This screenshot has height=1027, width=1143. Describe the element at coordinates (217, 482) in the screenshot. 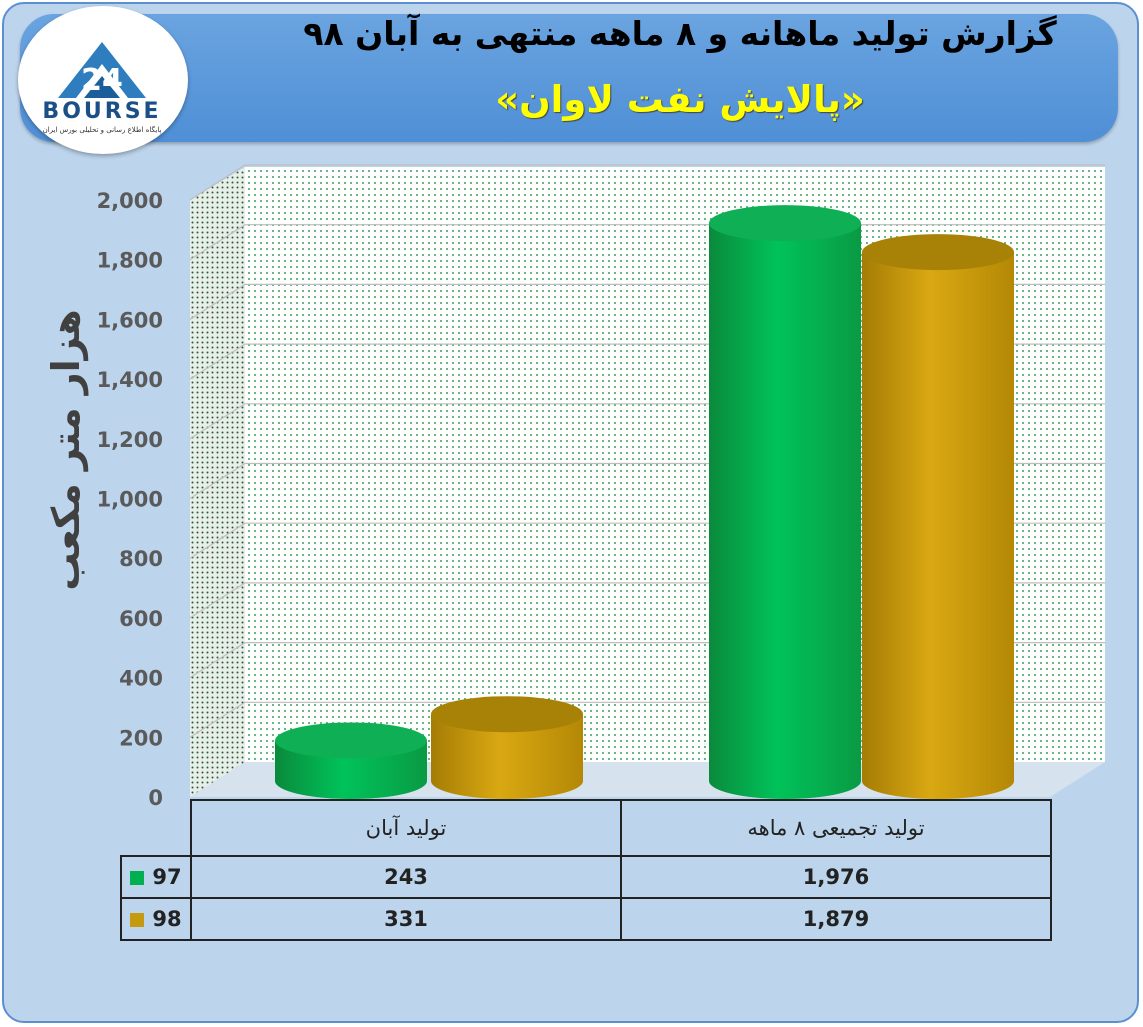

I see `plot-side-wall` at that location.